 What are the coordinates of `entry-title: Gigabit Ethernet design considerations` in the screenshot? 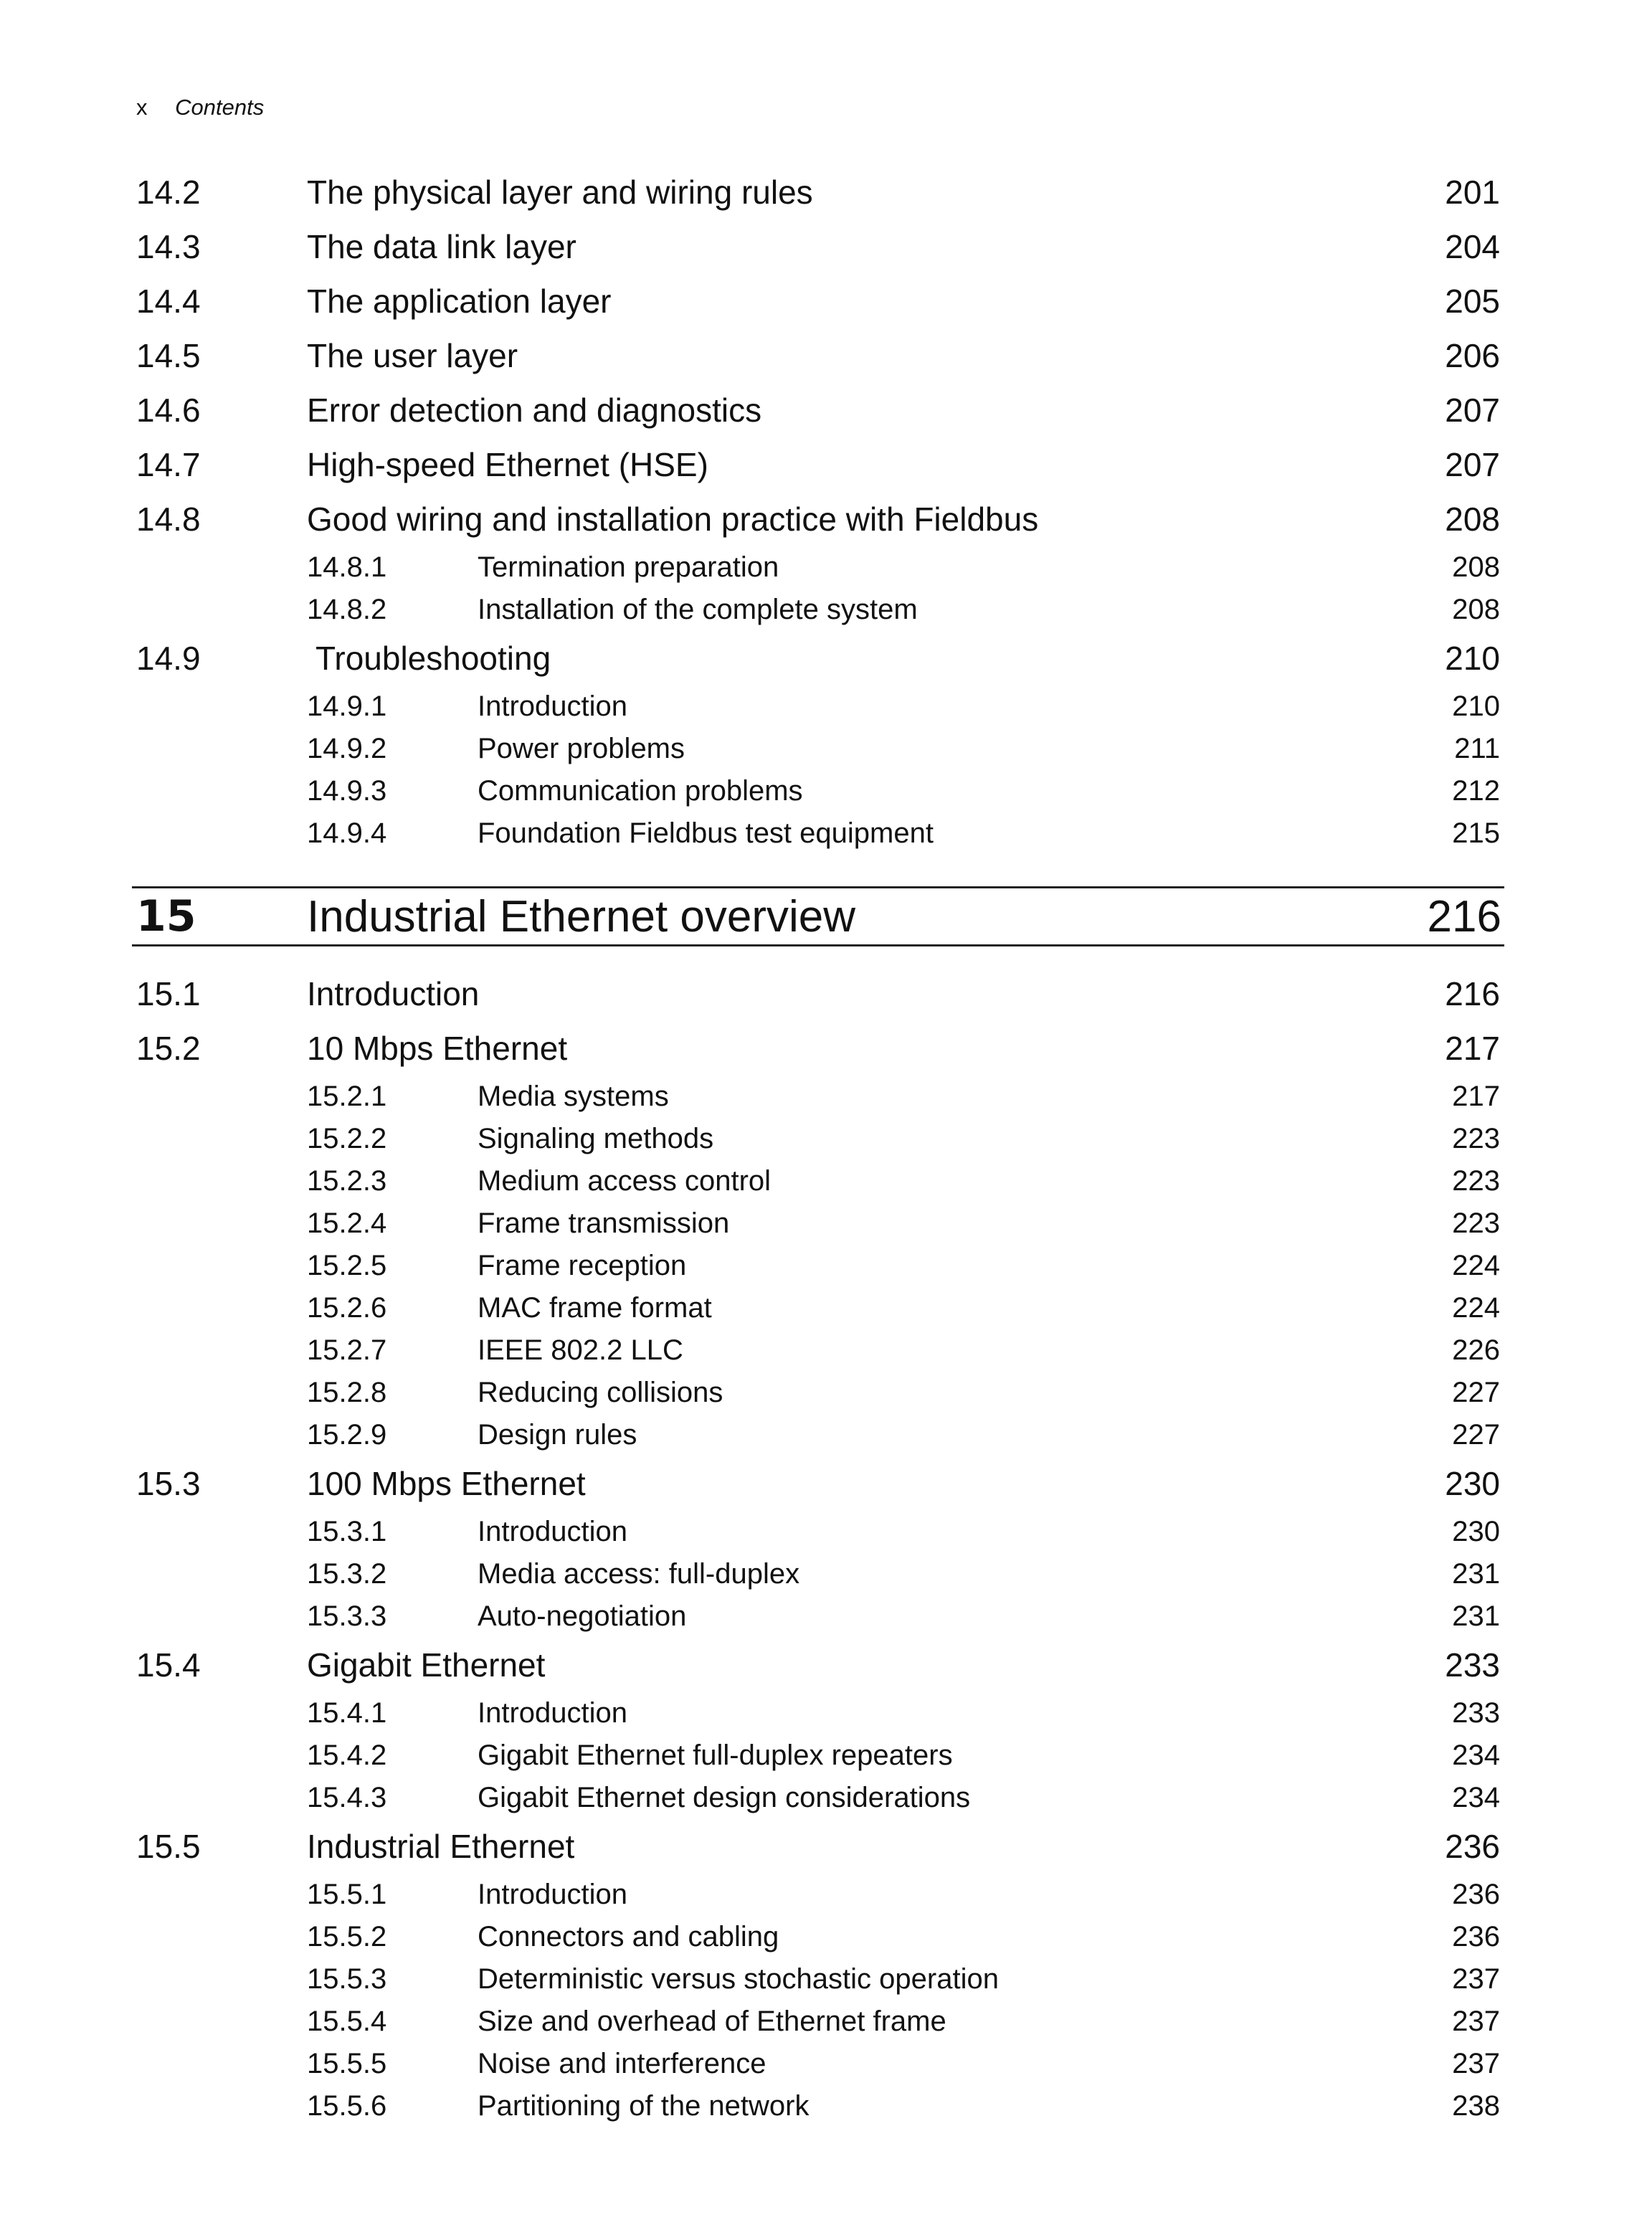 It's located at (724, 1797).